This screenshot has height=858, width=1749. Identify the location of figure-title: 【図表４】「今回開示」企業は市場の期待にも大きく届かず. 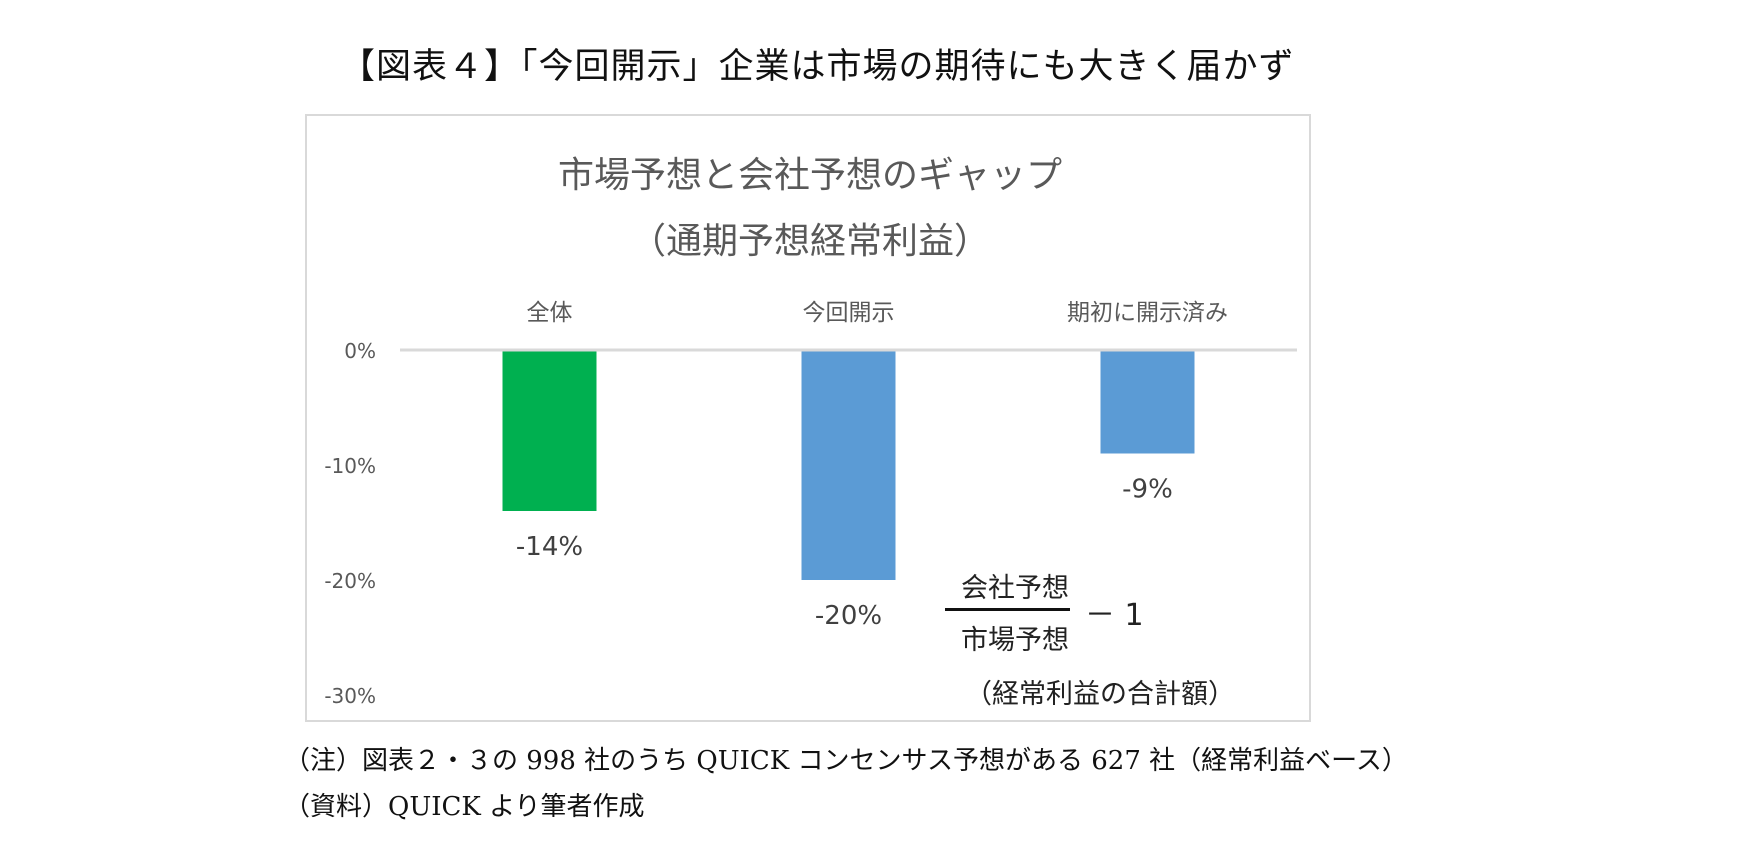
(817, 67).